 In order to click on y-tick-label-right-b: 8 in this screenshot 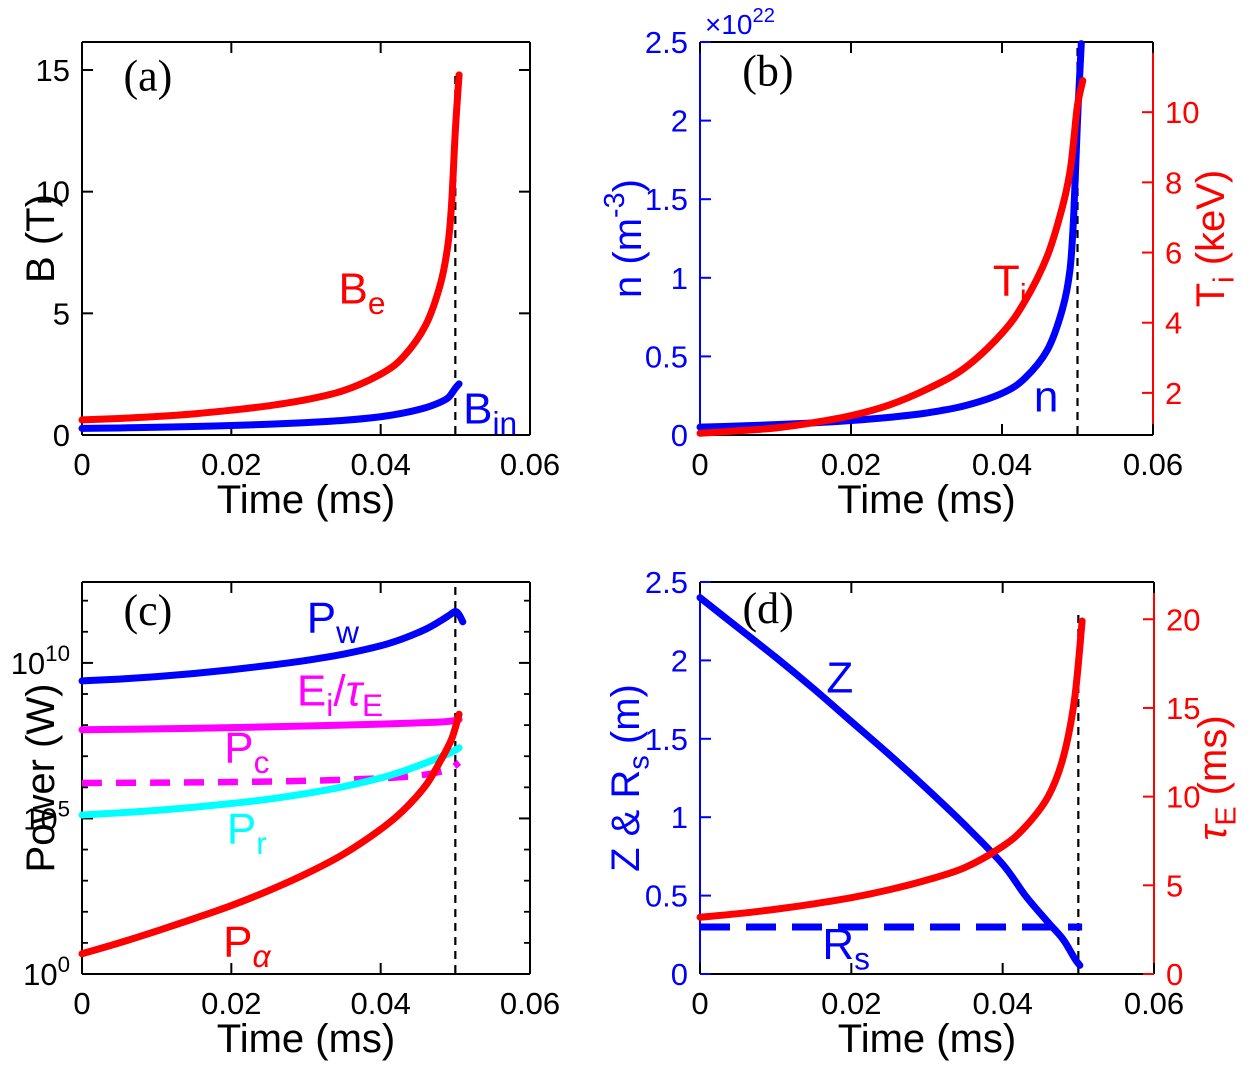, I will do `click(1173, 182)`.